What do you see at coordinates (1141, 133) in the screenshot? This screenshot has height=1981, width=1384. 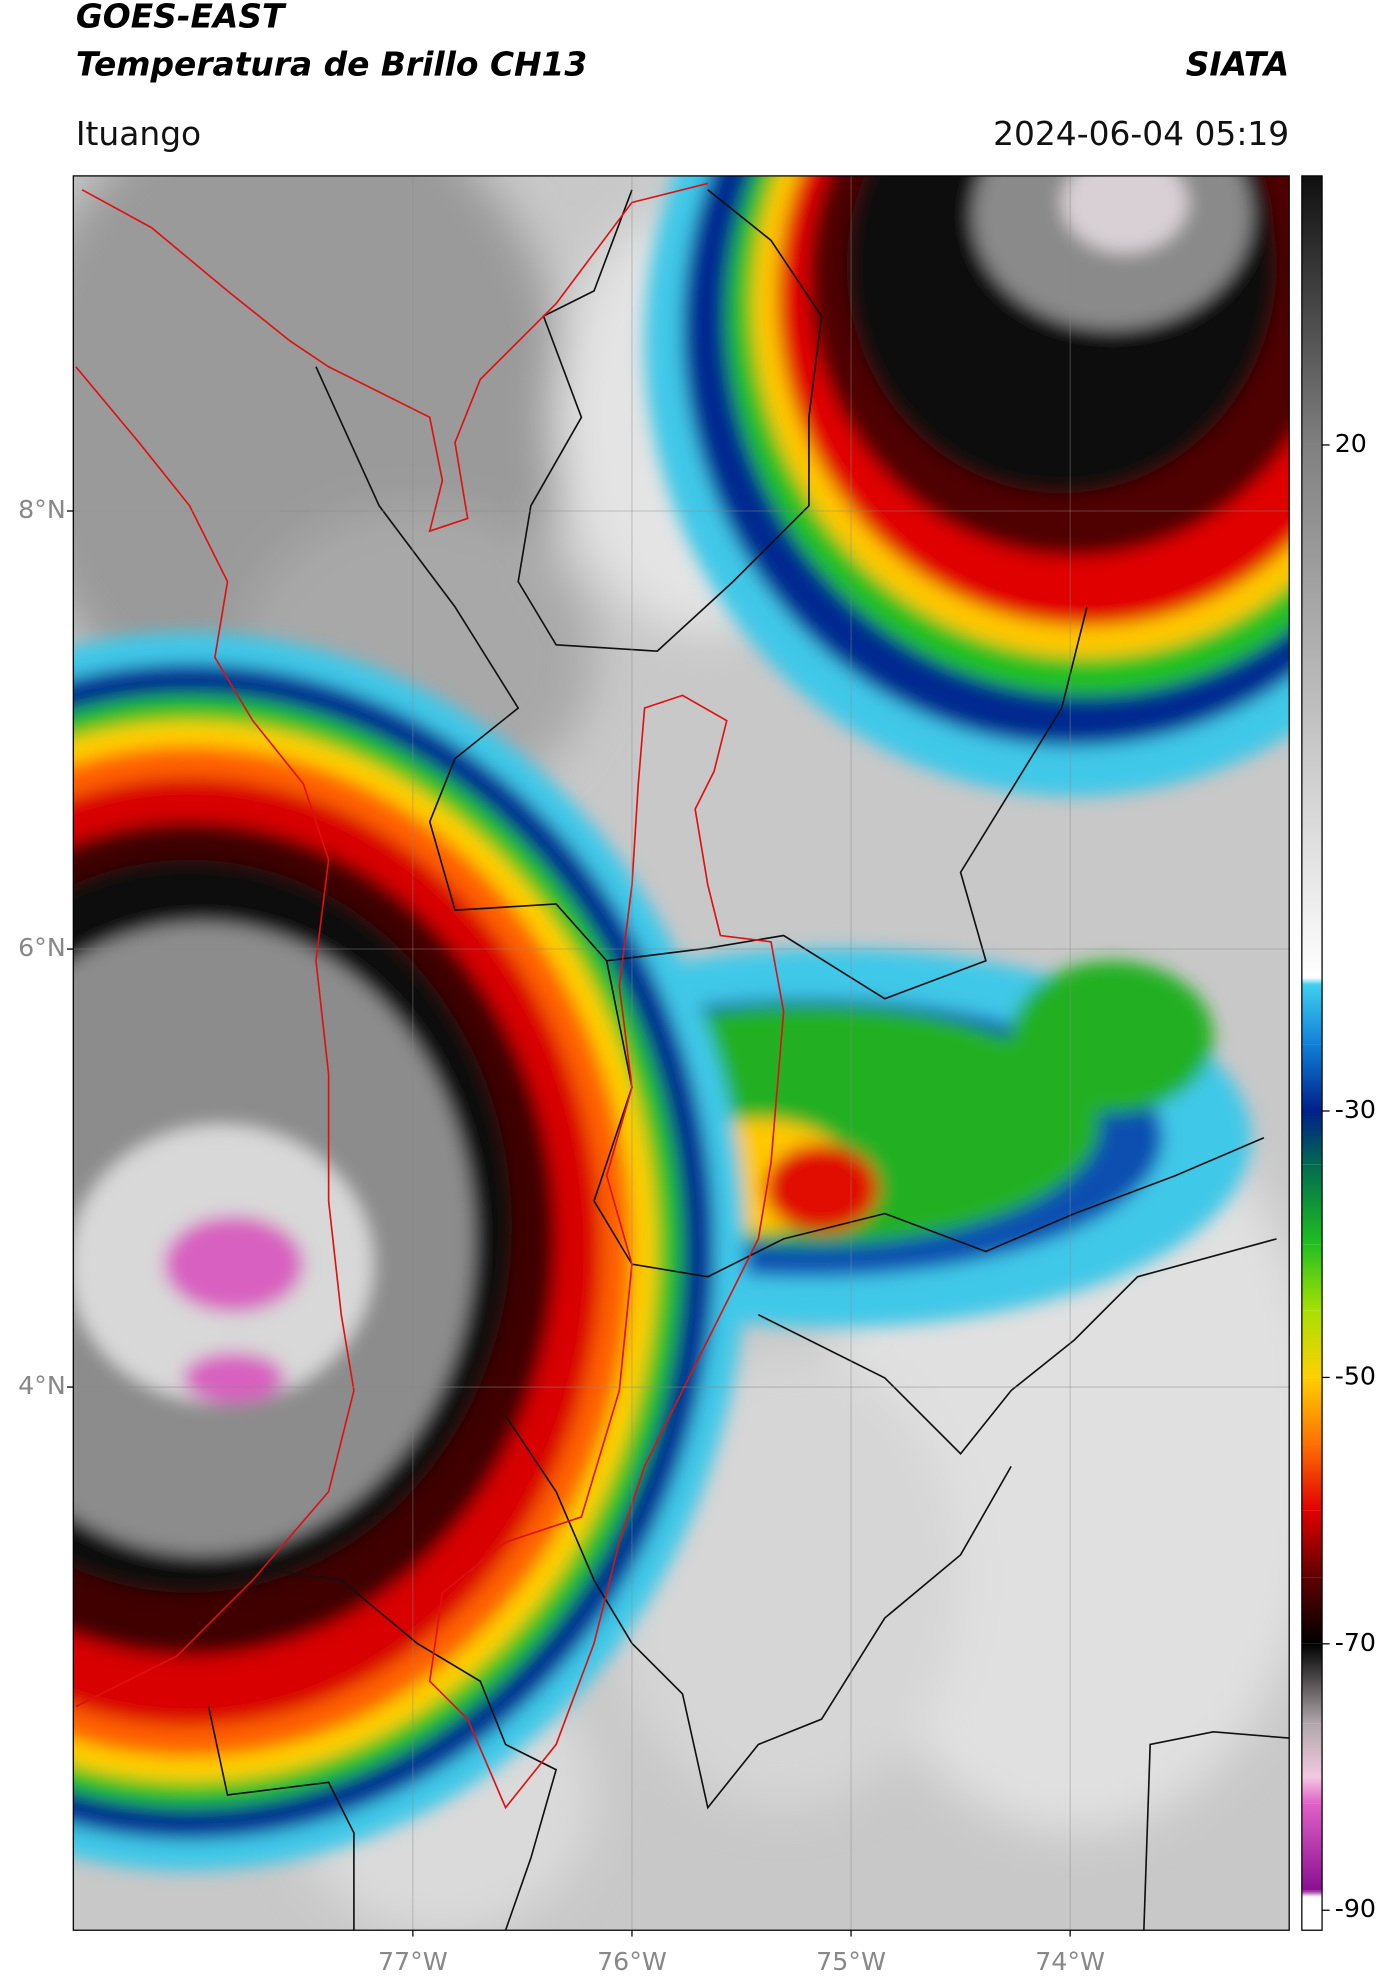 I see `datetime-label: 2024-06-04 05:19` at bounding box center [1141, 133].